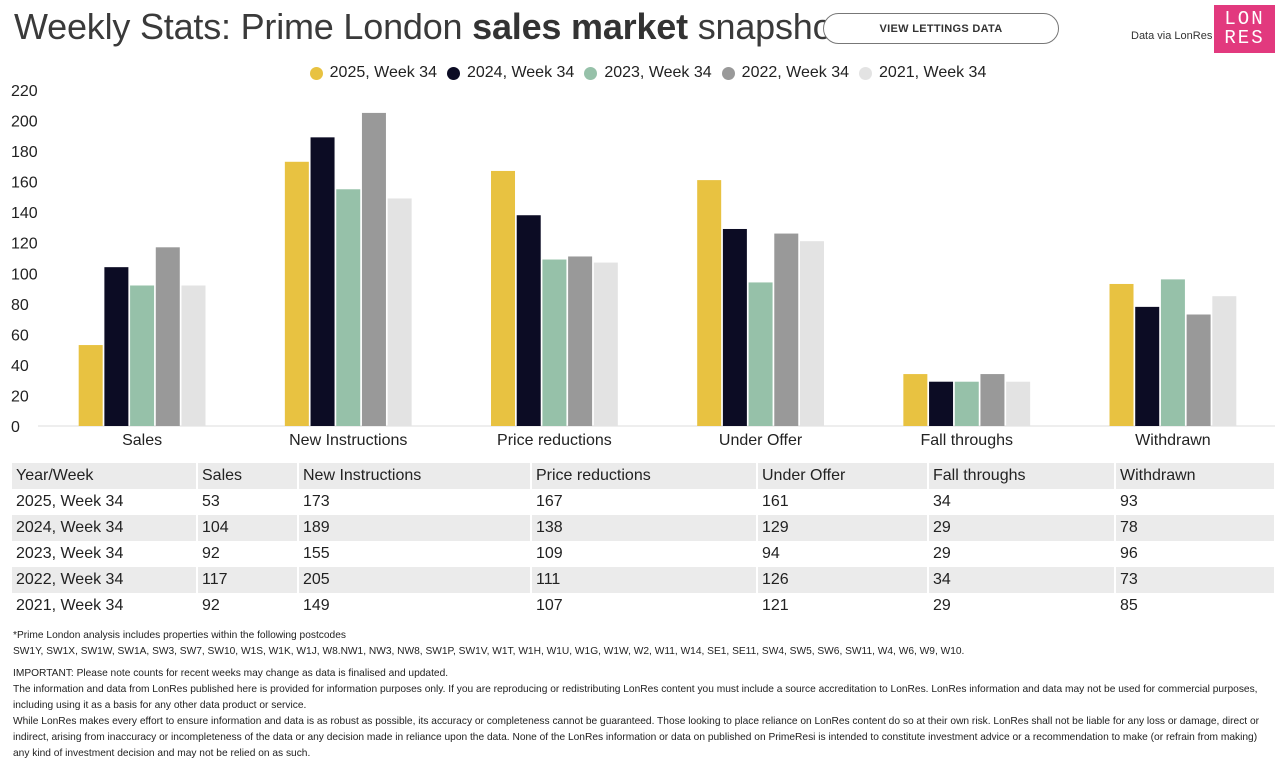 The image size is (1280, 765). Describe the element at coordinates (1172, 36) in the screenshot. I see `source-note: Data via LonRes` at that location.